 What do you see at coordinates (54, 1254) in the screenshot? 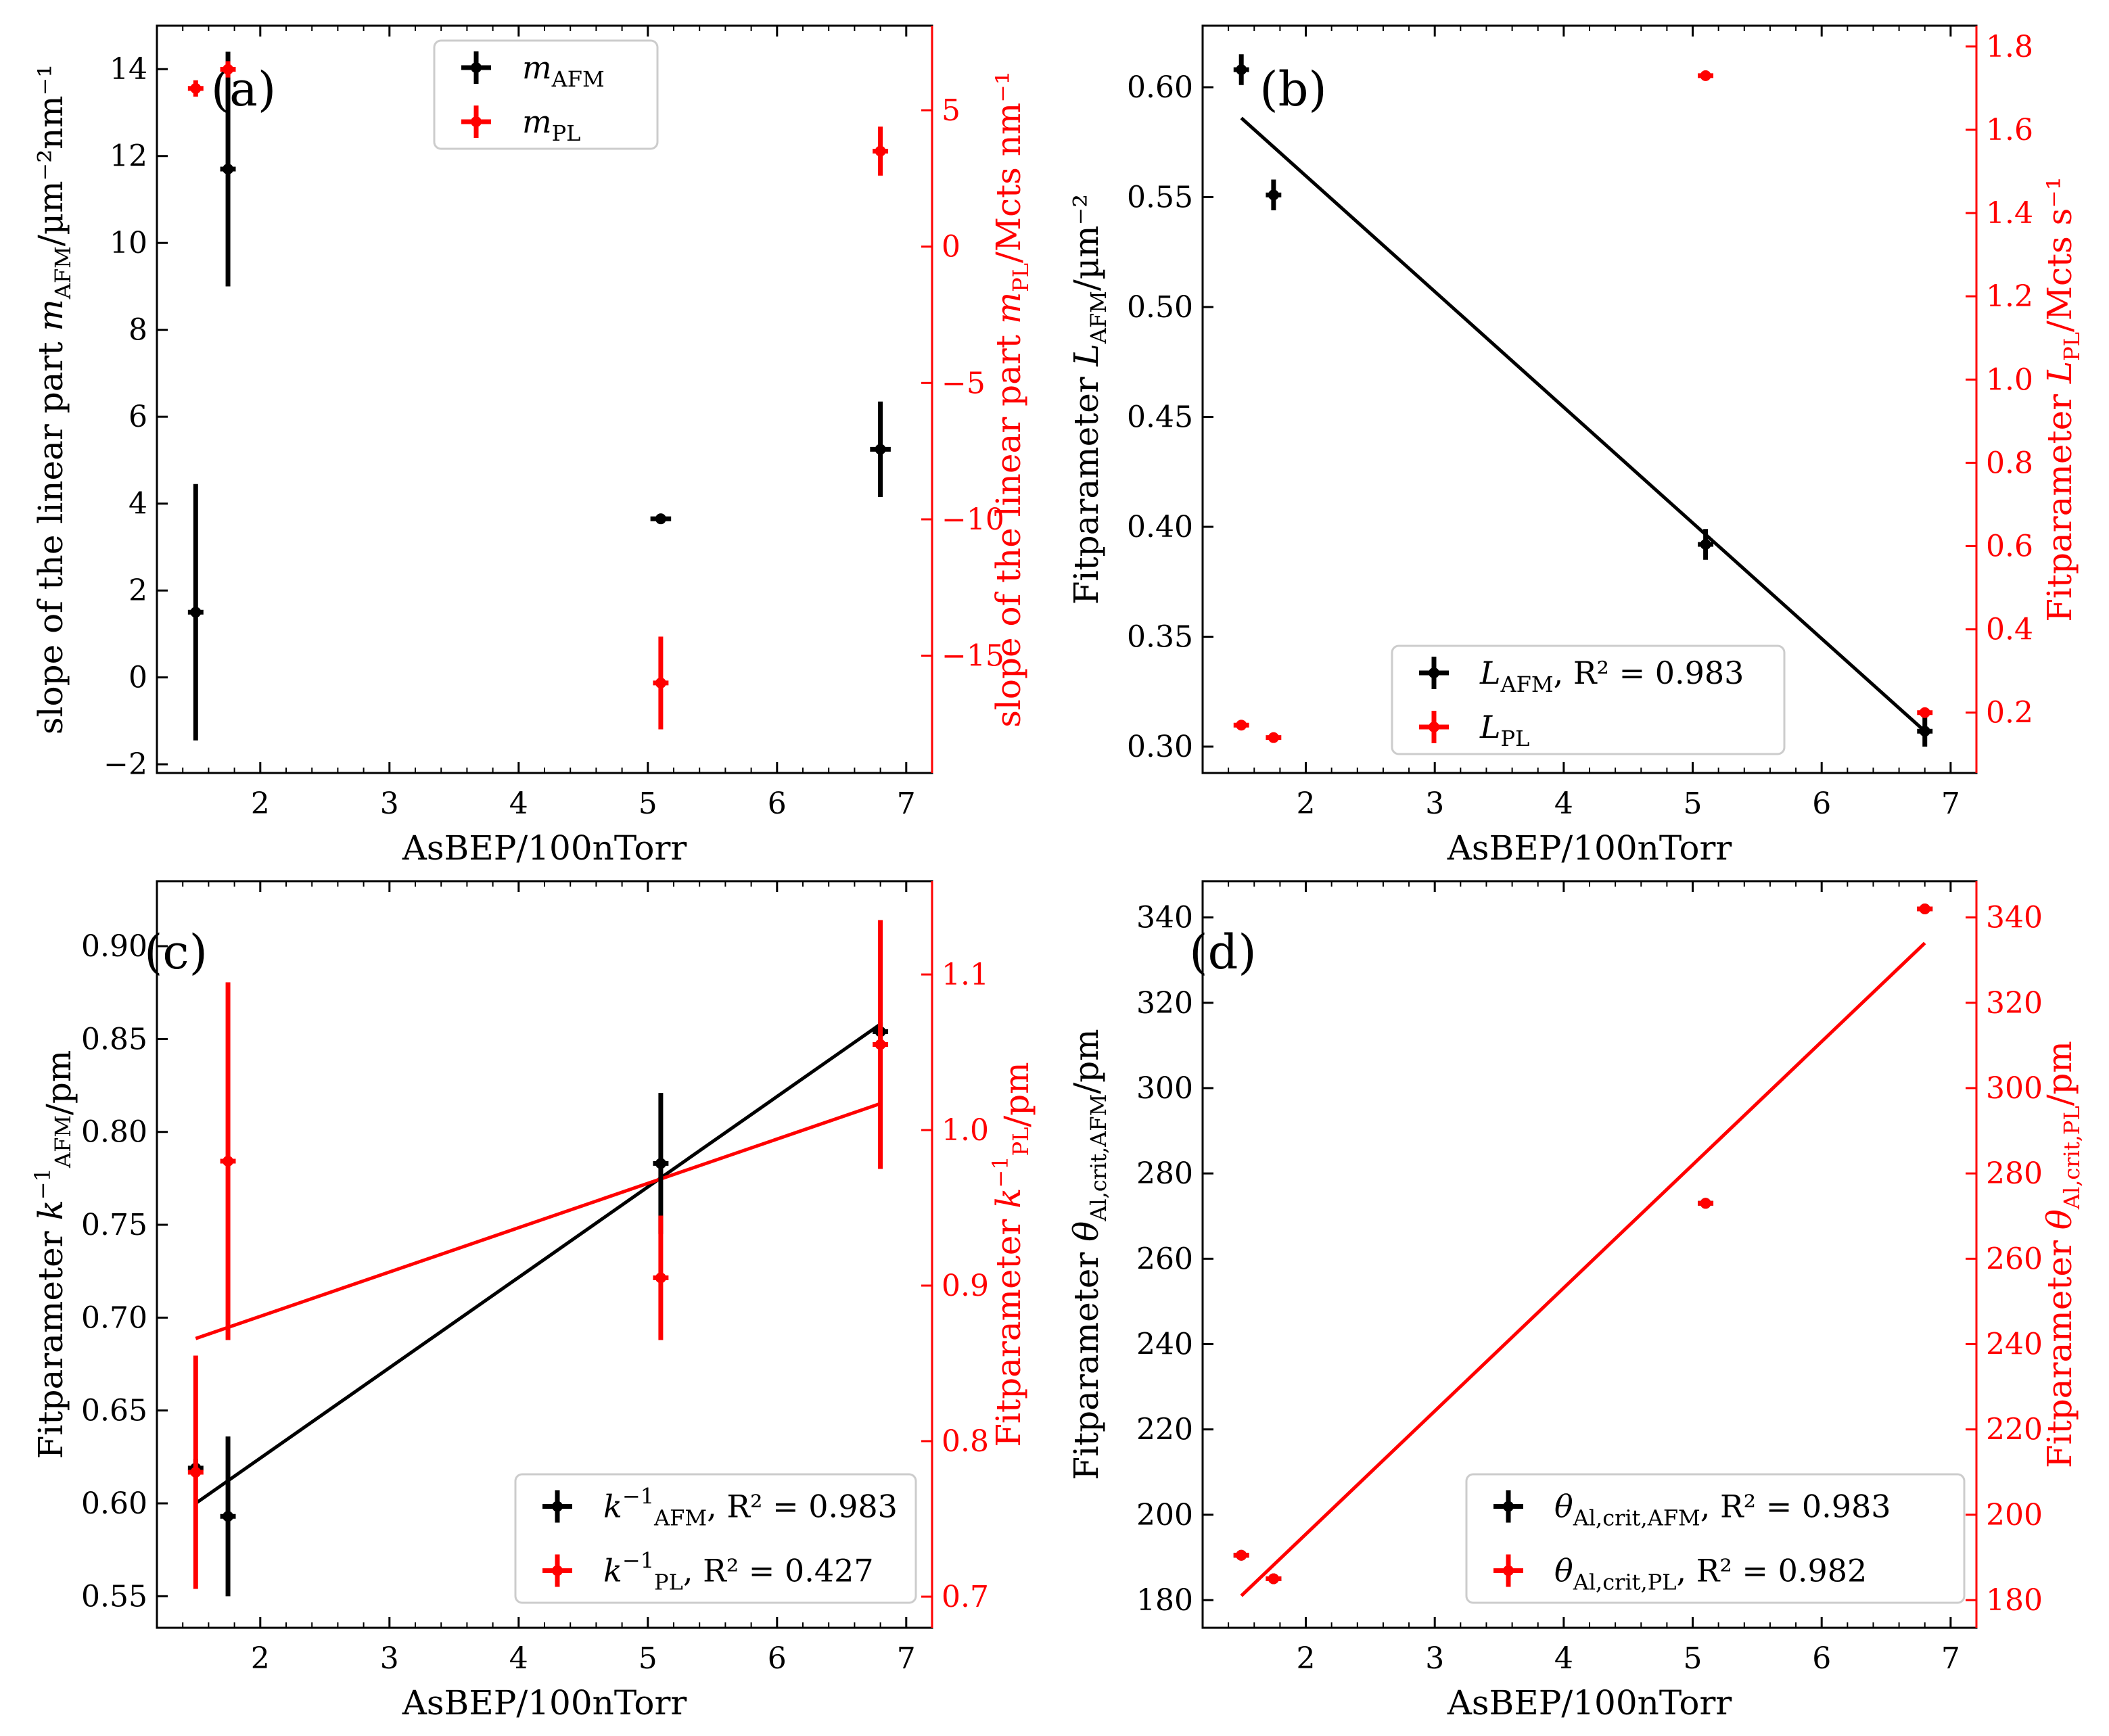
I see `y-left-axis-label: Fitparameter k−1AFM/pm` at bounding box center [54, 1254].